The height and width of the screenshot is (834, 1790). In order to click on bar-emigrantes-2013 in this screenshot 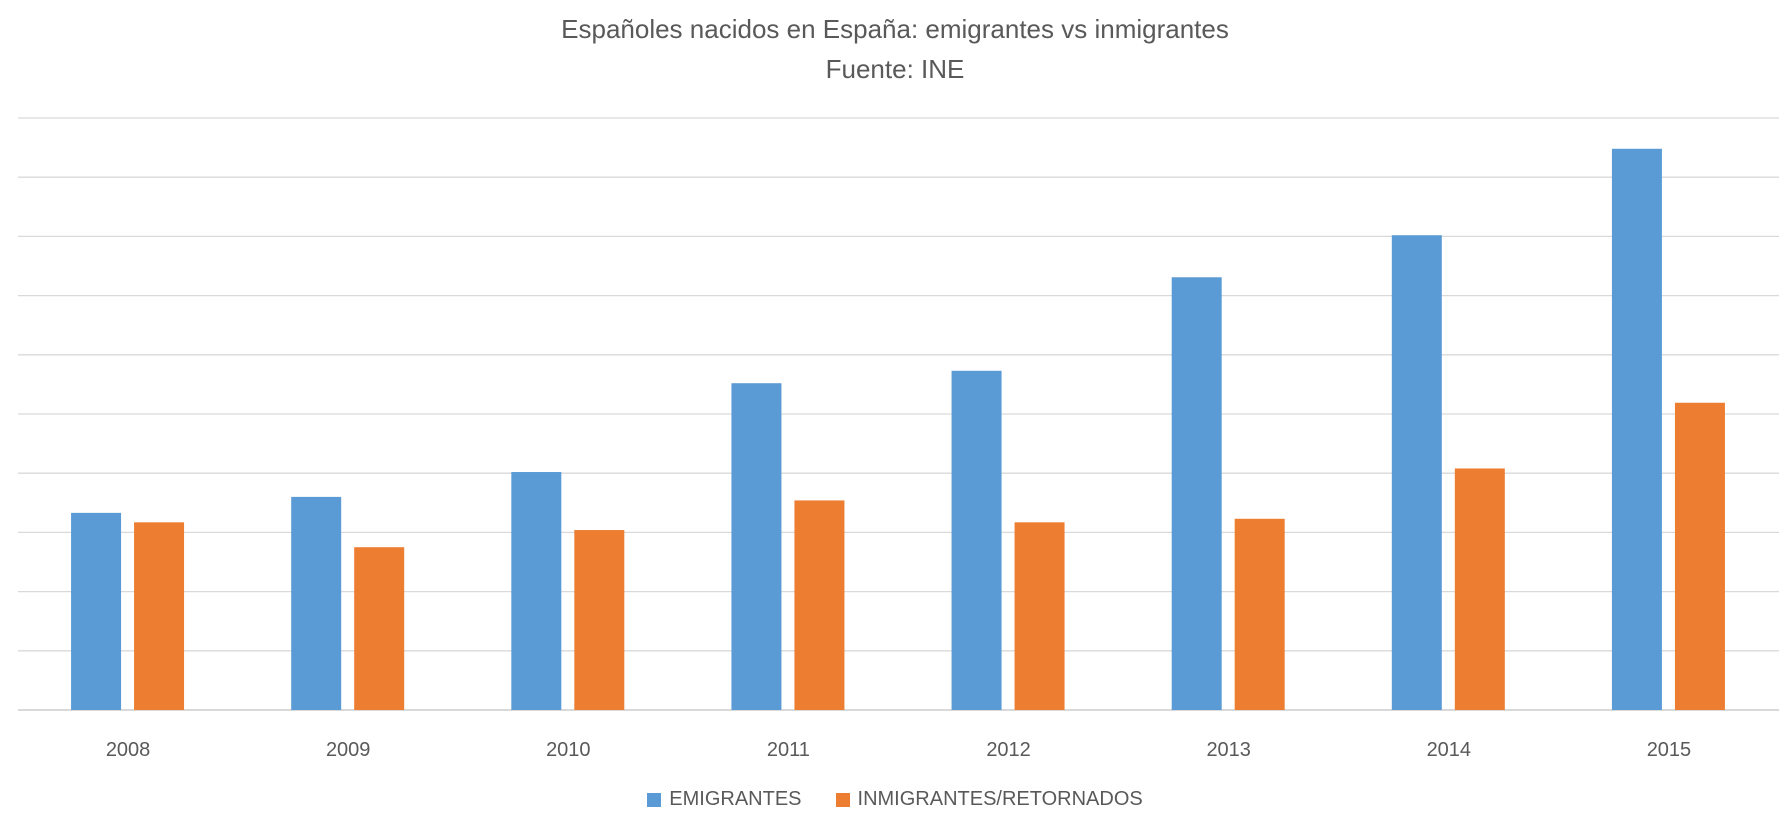, I will do `click(1196, 493)`.